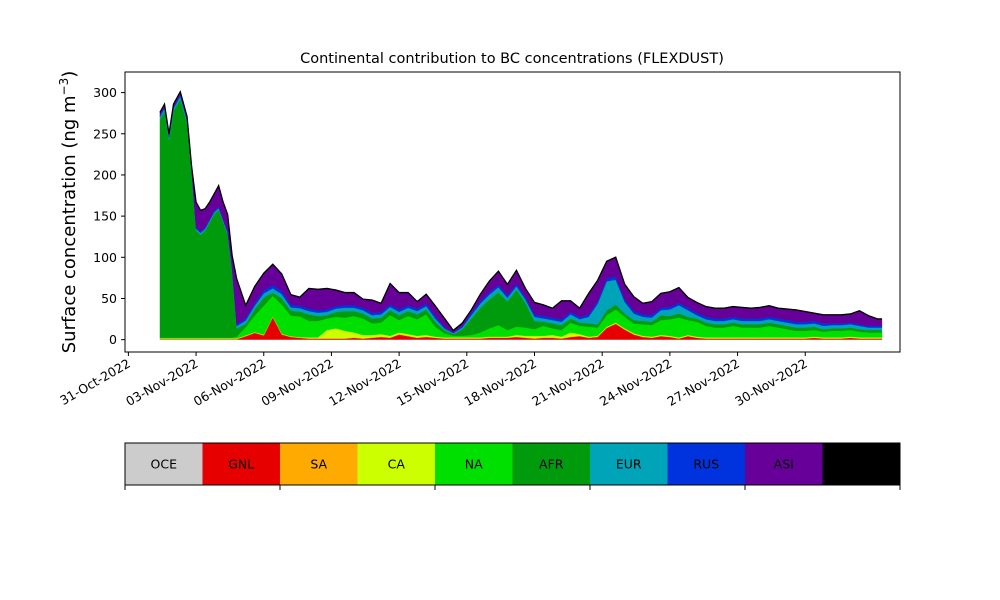 The image size is (1000, 600). I want to click on legend-swatch-aus, so click(861, 464).